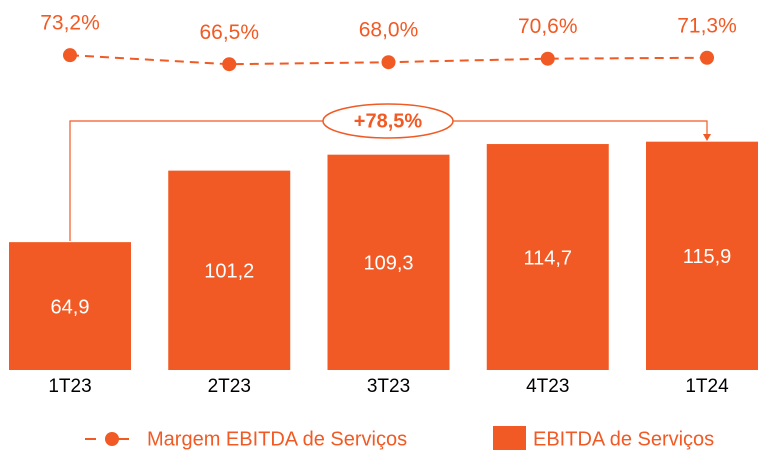 The image size is (758, 450). Describe the element at coordinates (707, 257) in the screenshot. I see `bar-value-label: 115,9` at that location.